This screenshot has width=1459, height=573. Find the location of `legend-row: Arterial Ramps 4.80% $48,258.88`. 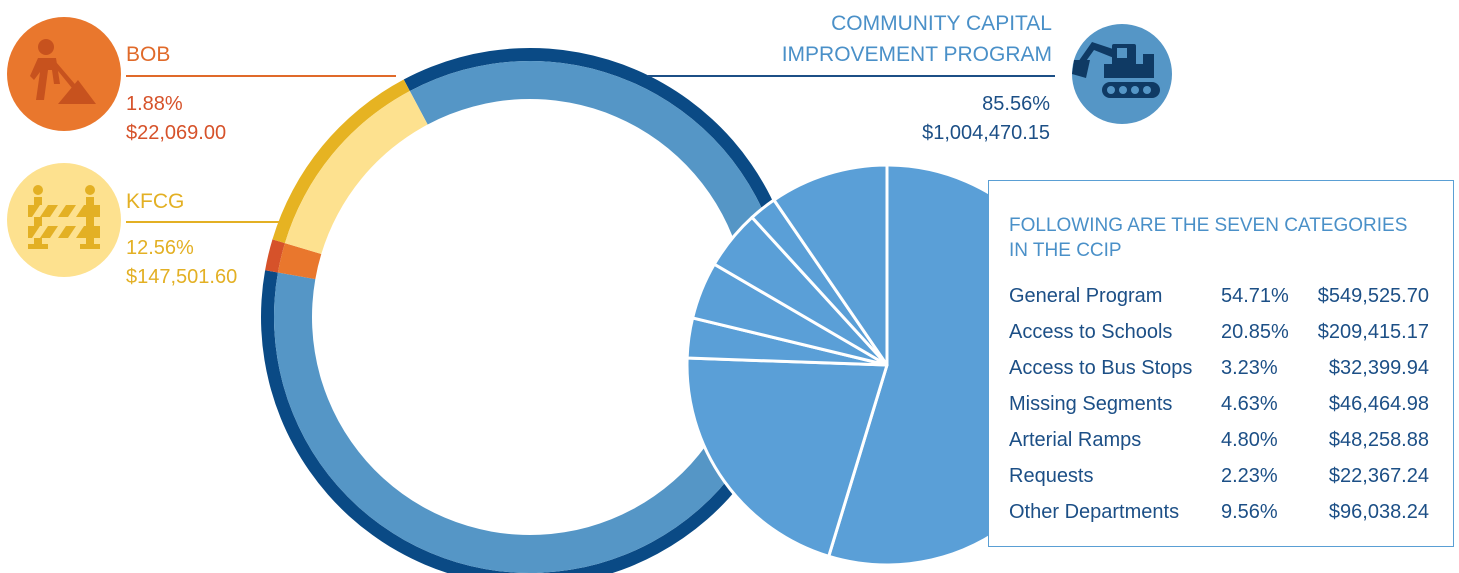

legend-row: Arterial Ramps 4.80% $48,258.88 is located at coordinates (1229, 444).